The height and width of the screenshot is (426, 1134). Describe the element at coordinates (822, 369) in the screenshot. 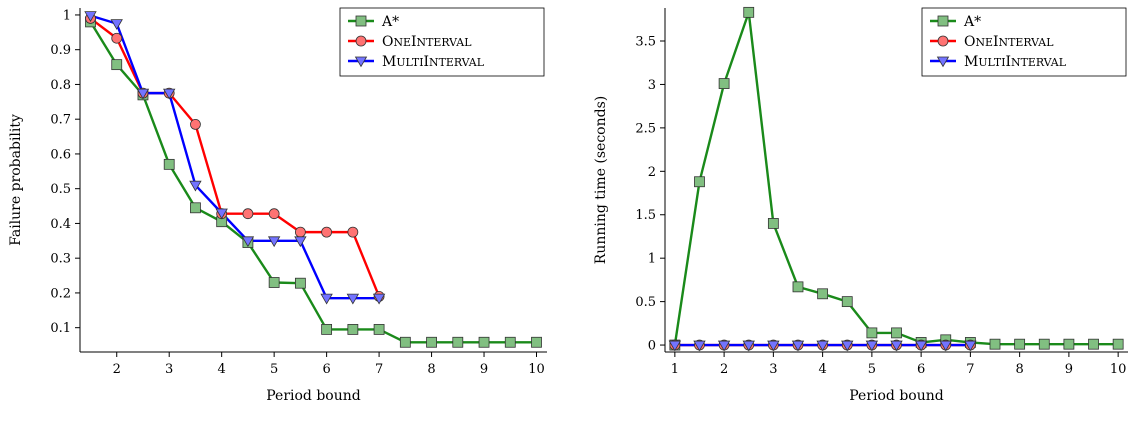

I see `x-tick-label: 4` at that location.